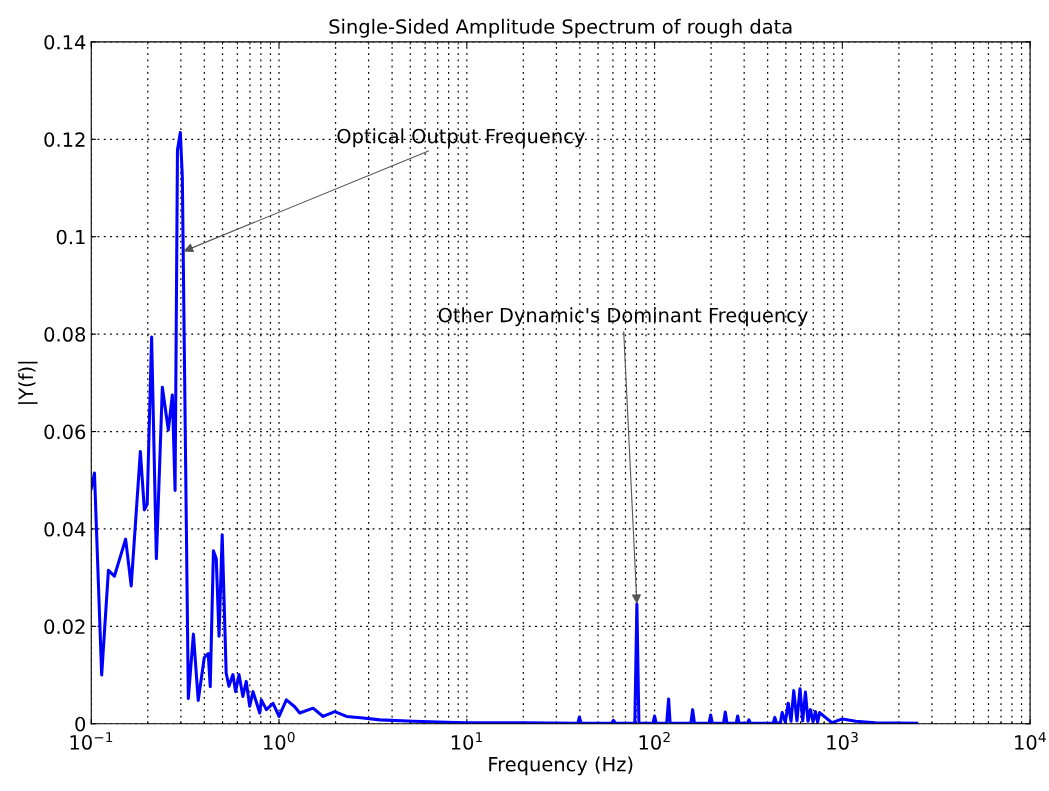  What do you see at coordinates (91, 741) in the screenshot?
I see `x-tick-label: 10$^{−1}$` at bounding box center [91, 741].